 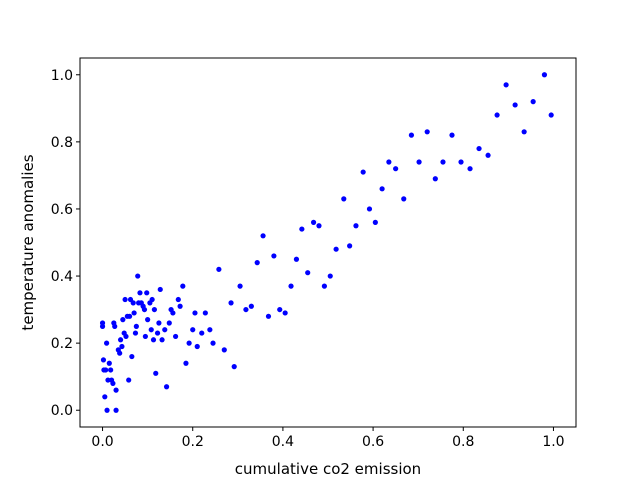 I want to click on x-tick-label: 0.6, so click(x=373, y=442).